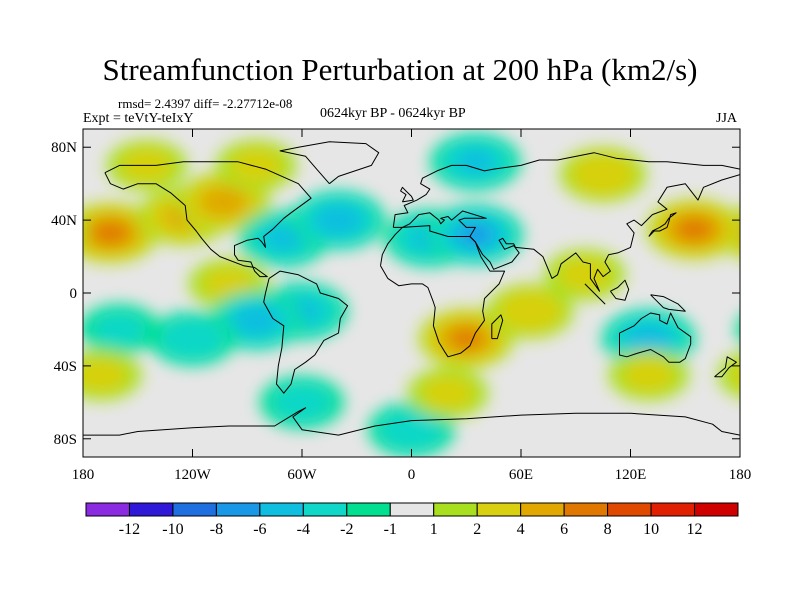 This screenshot has height=600, width=800. What do you see at coordinates (208, 219) in the screenshot?
I see `coastline-north-america` at bounding box center [208, 219].